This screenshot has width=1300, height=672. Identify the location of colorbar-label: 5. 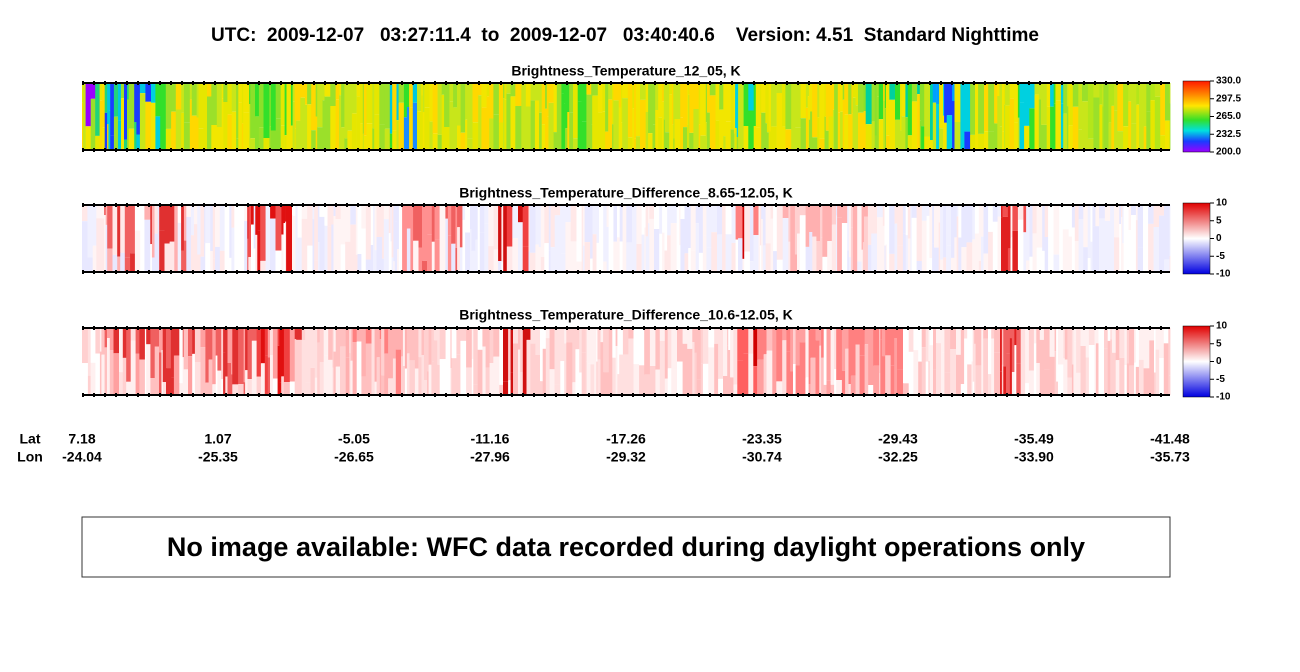
(1219, 220).